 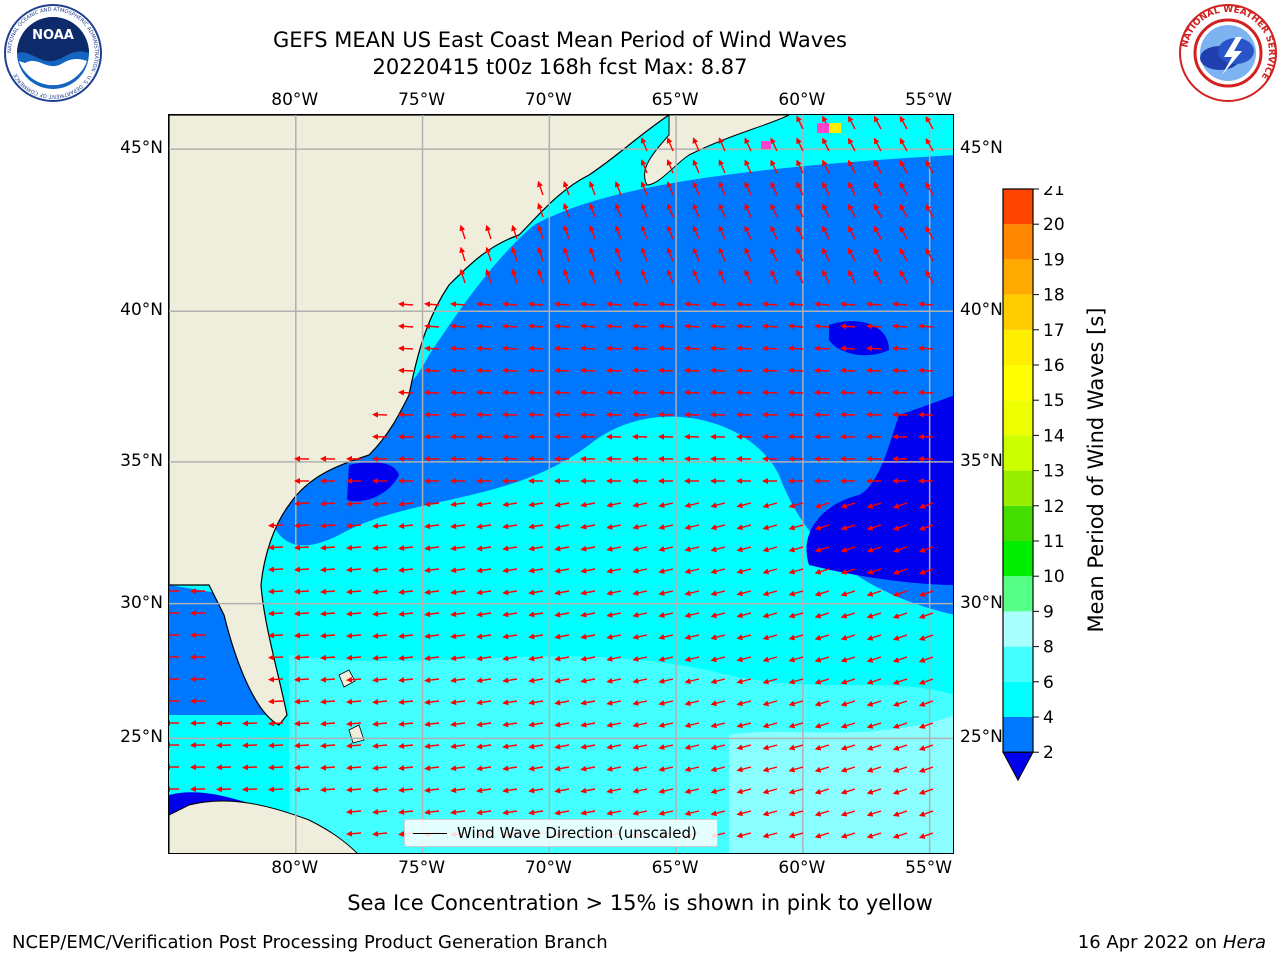 I want to click on axis-tick-label: 65°W, so click(x=675, y=868).